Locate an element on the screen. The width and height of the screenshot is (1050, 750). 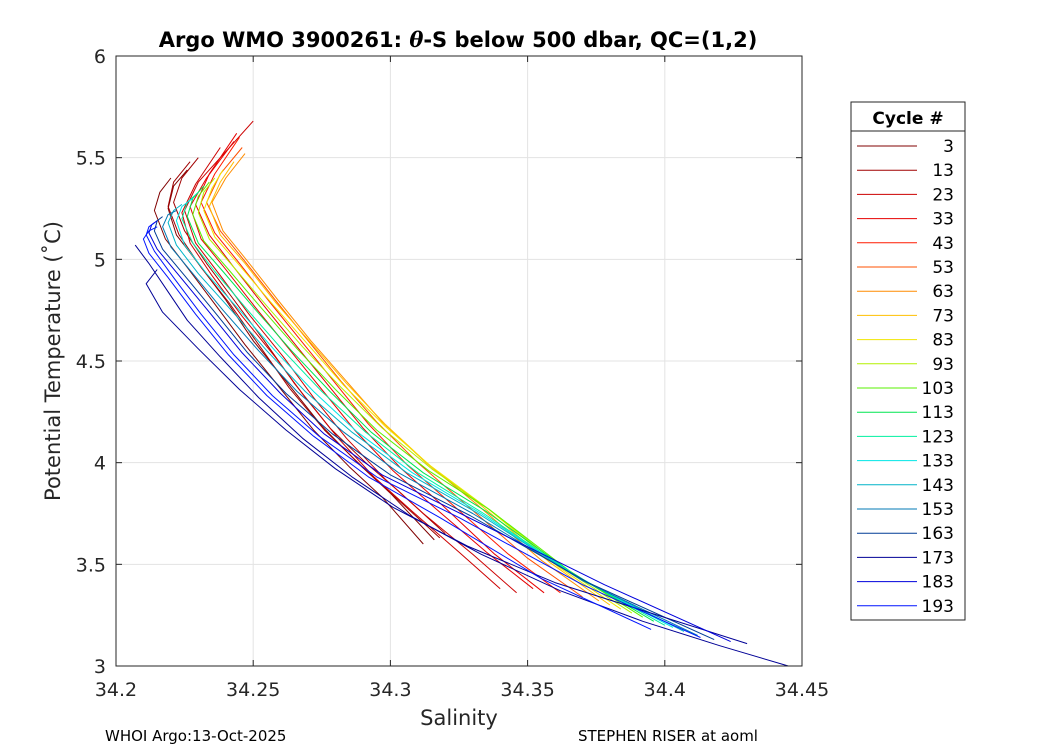
footer-source: WHOI Argo:13-Oct-2025 is located at coordinates (195, 736).